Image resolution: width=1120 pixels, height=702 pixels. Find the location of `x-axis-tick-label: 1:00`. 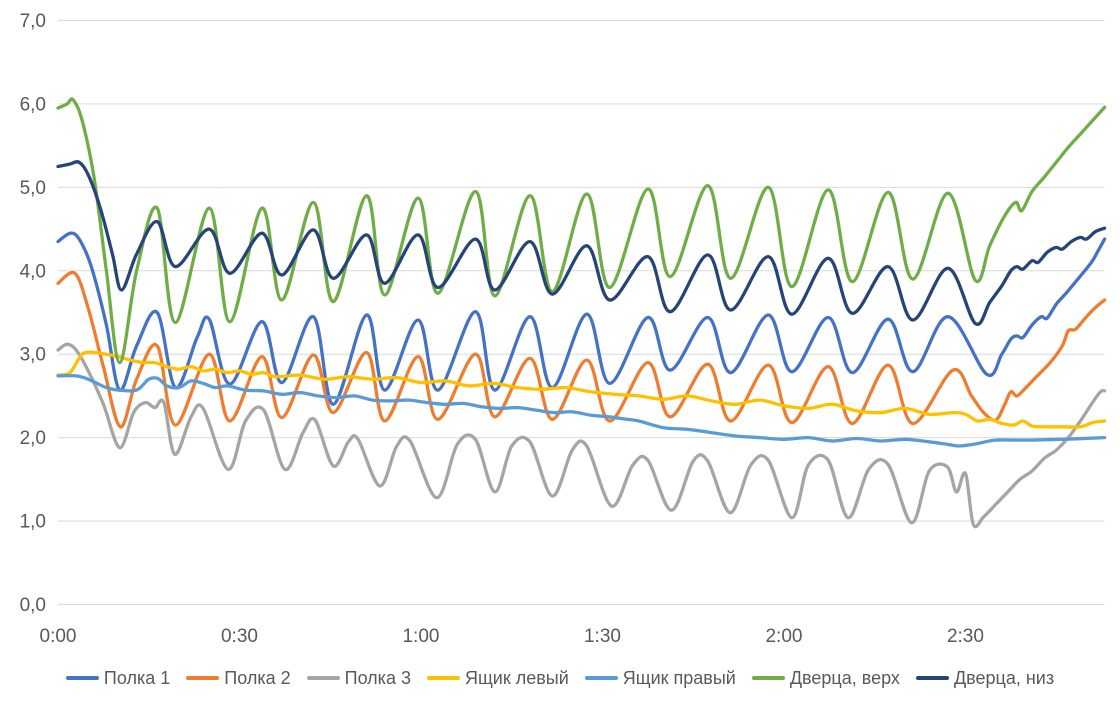

x-axis-tick-label: 1:00 is located at coordinates (420, 636).